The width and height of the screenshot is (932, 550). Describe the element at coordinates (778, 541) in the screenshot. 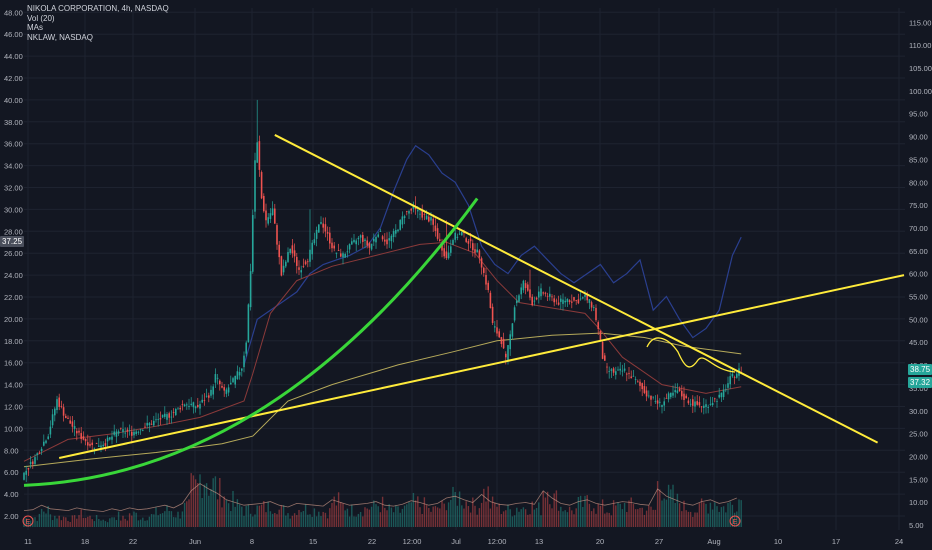

I see `x-axis-tick: 10` at that location.